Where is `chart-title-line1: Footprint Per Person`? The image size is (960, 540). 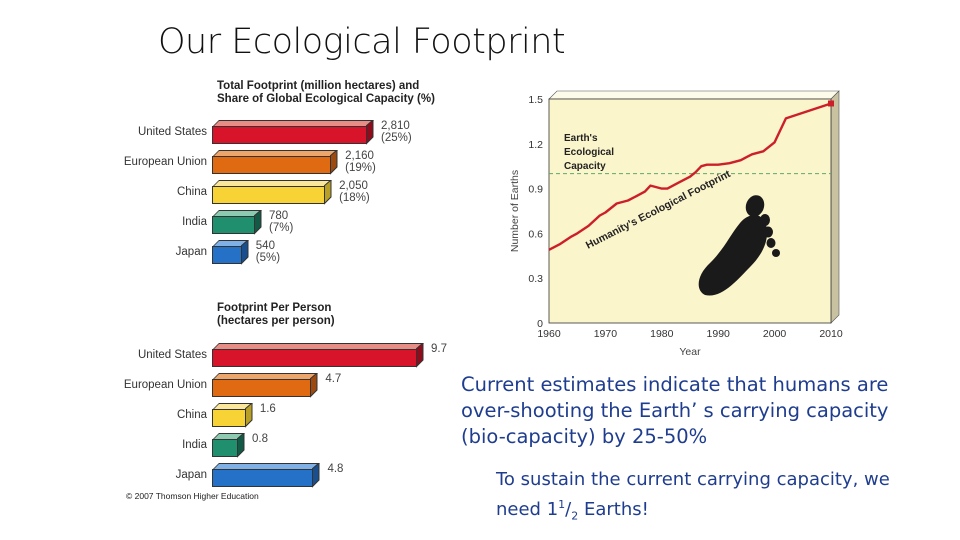
chart-title-line1: Footprint Per Person is located at coordinates (274, 308).